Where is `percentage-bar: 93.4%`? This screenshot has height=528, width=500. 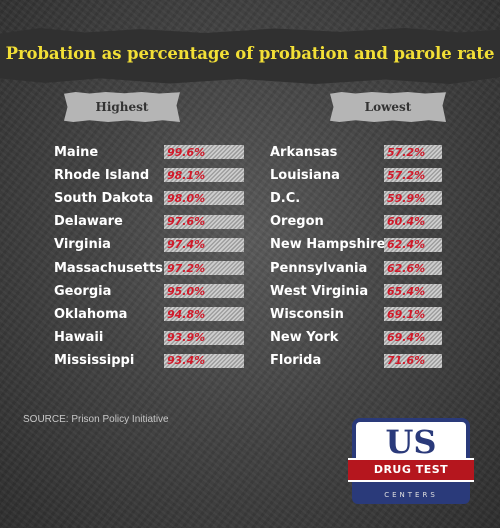 percentage-bar: 93.4% is located at coordinates (204, 360).